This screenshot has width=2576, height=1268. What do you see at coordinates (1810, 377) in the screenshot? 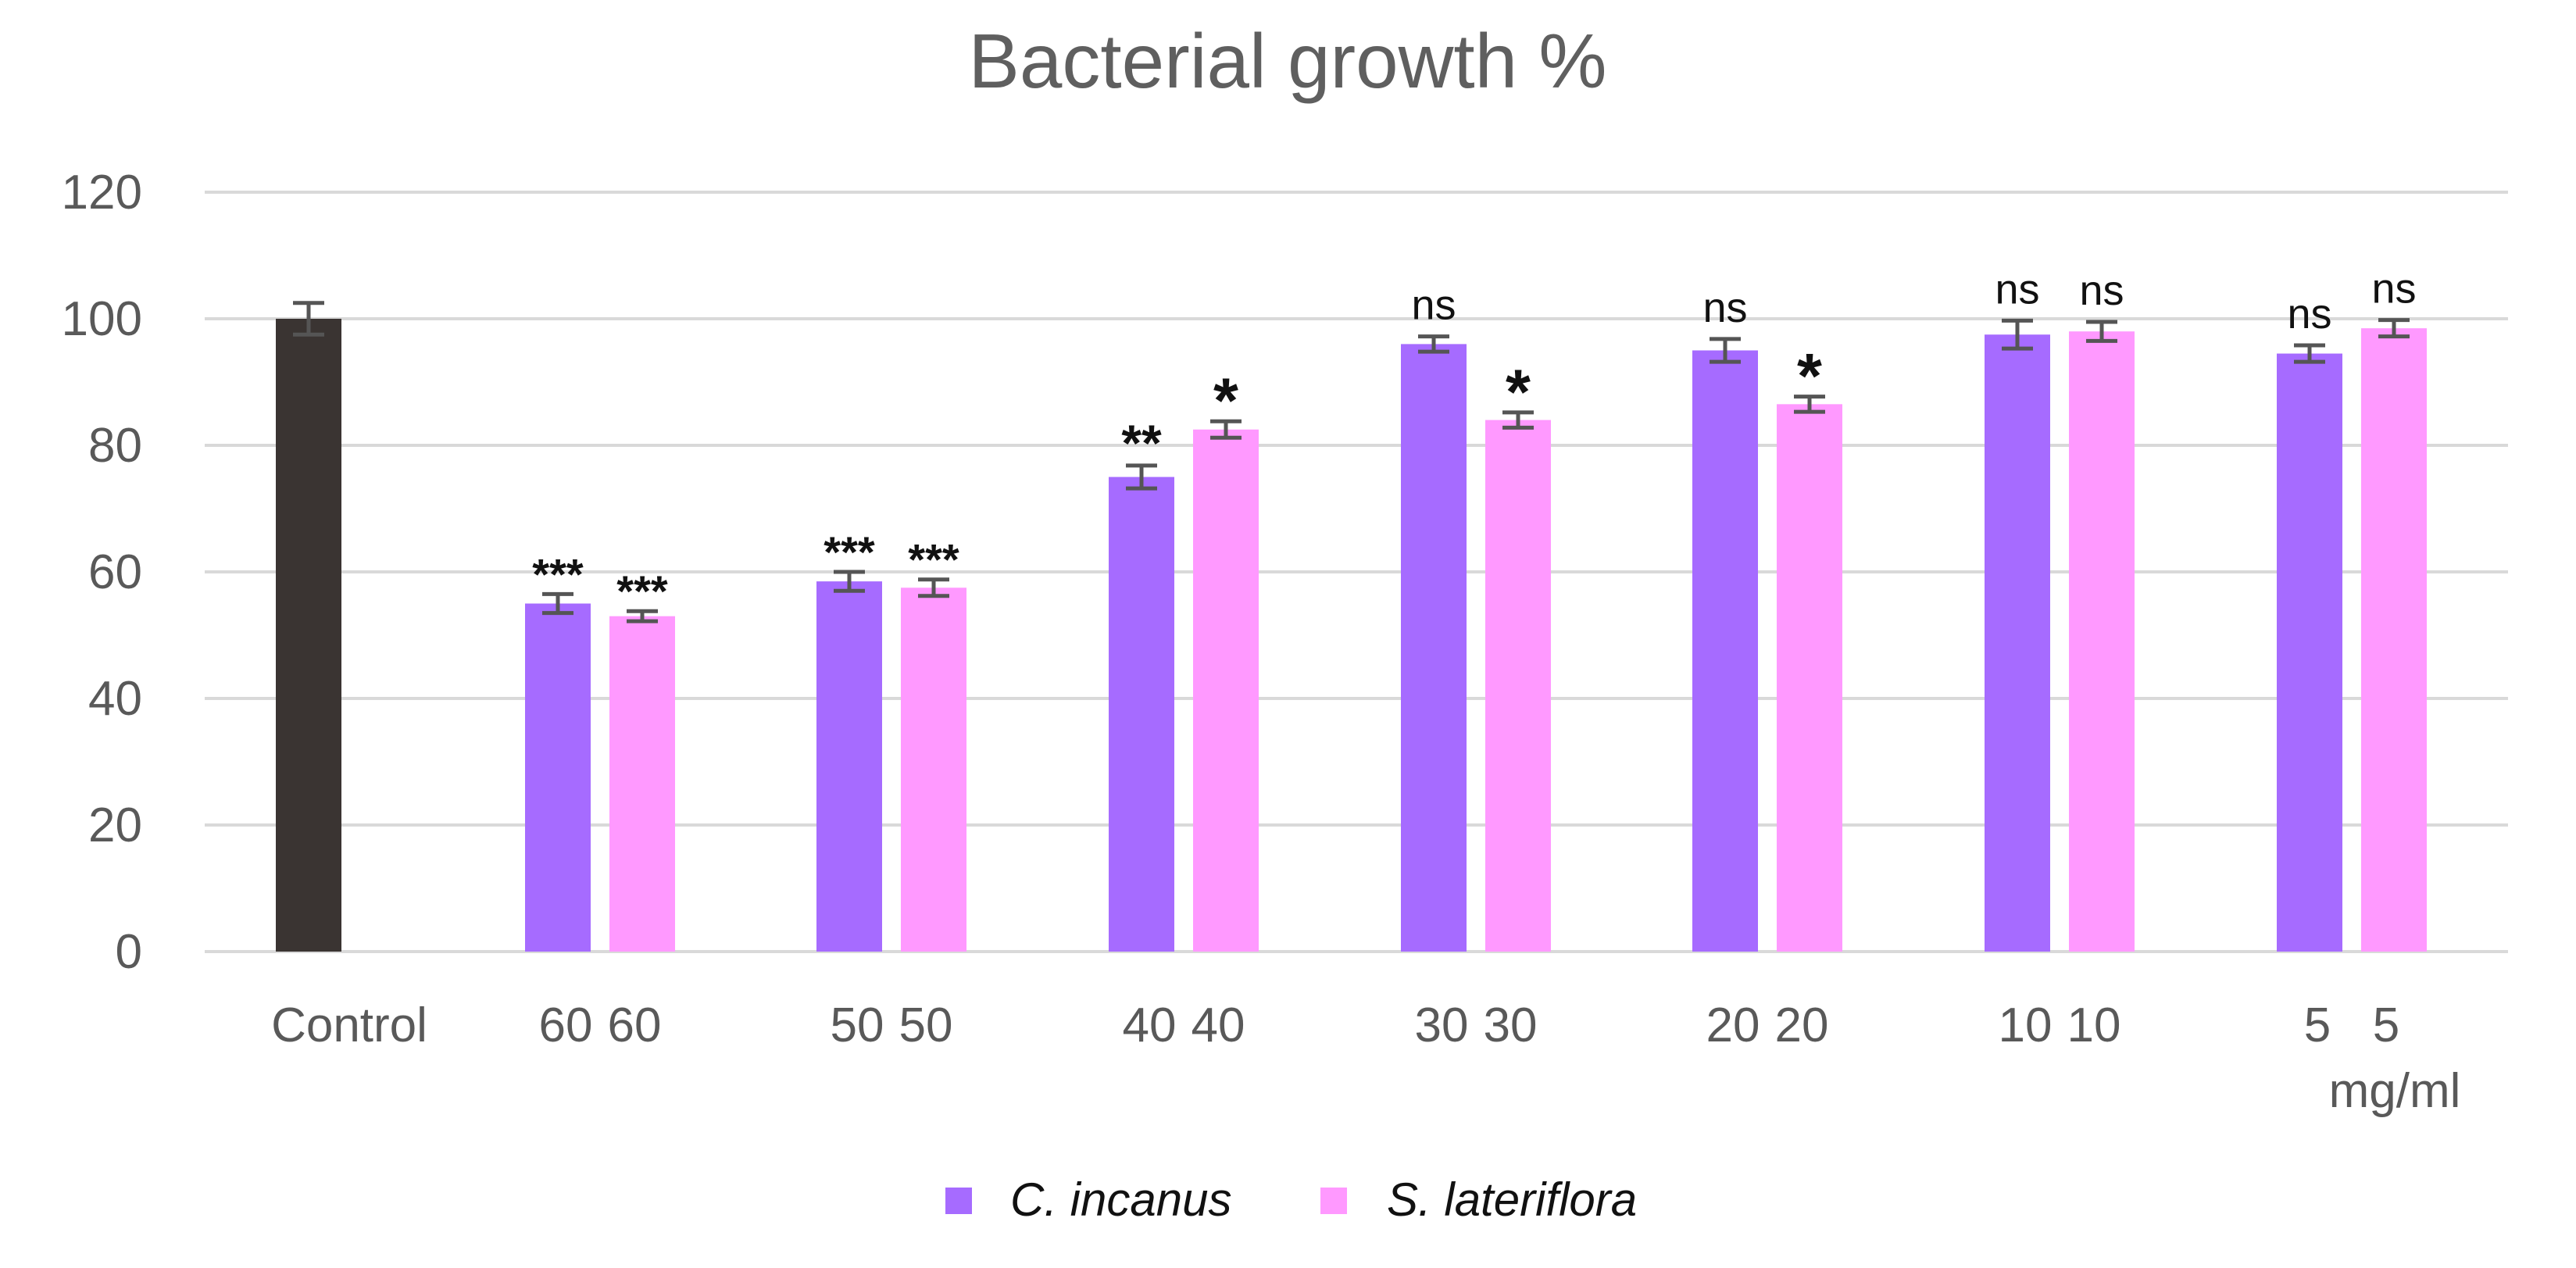
I see `significance-s-lateriflora-20: *` at bounding box center [1810, 377].